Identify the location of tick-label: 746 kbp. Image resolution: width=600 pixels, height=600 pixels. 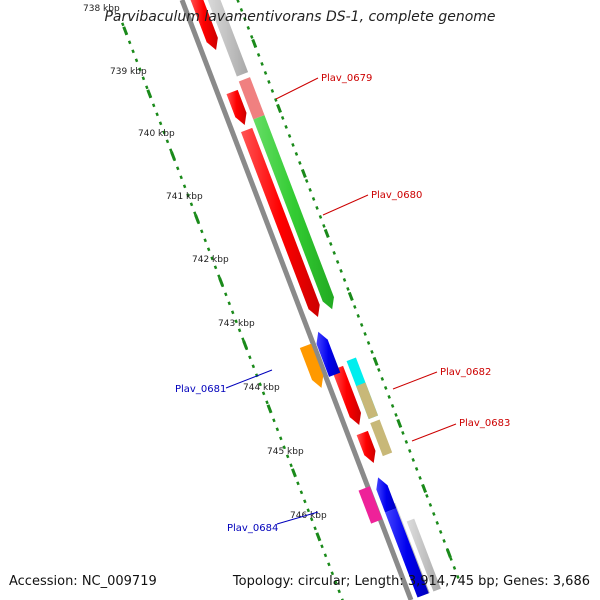
(308, 516).